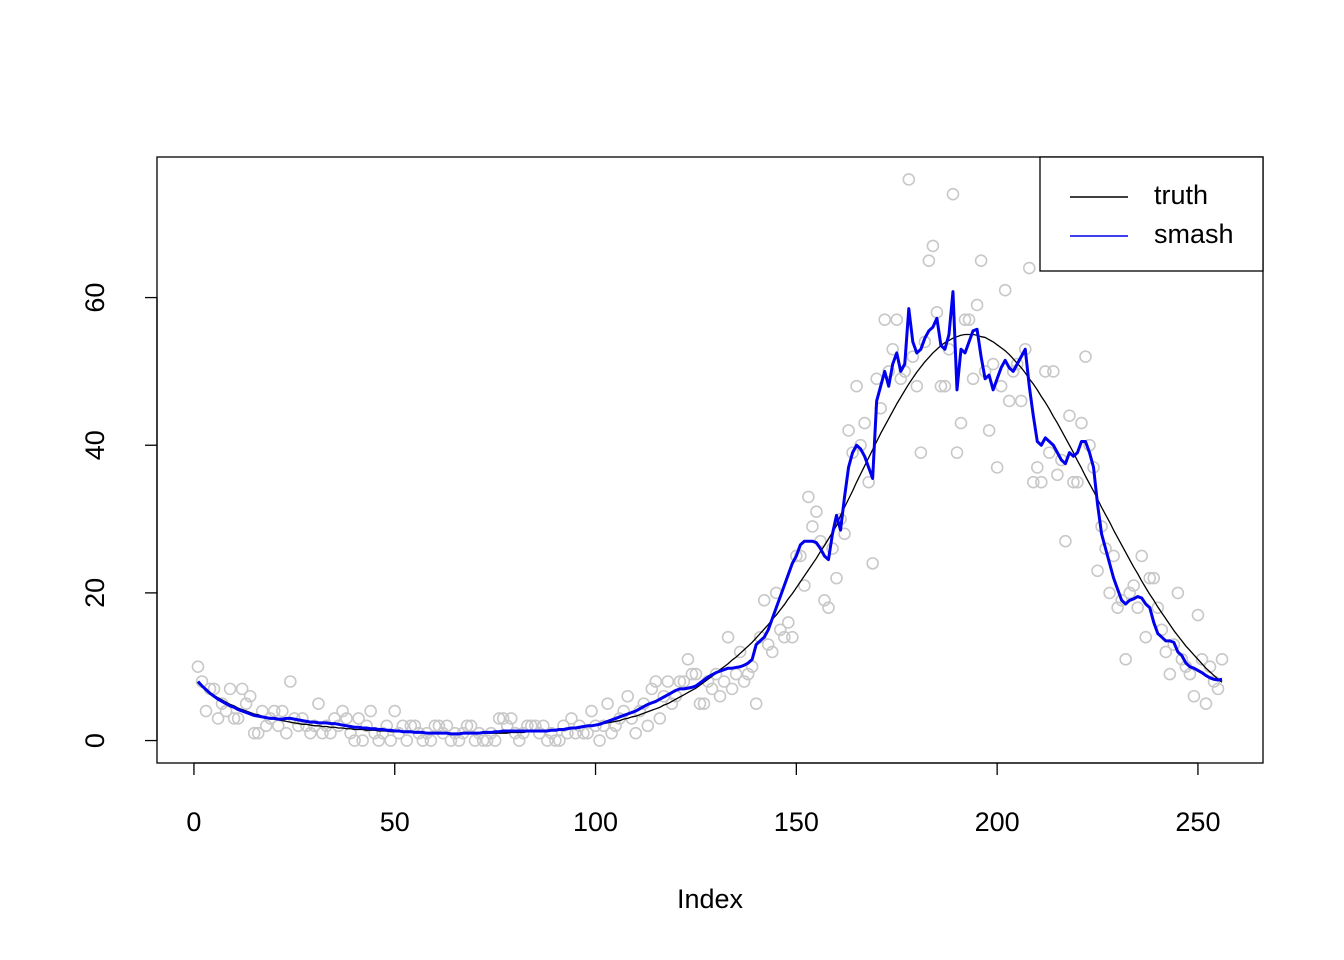 The image size is (1344, 960). Describe the element at coordinates (1197, 822) in the screenshot. I see `x-tick-label: 250` at that location.